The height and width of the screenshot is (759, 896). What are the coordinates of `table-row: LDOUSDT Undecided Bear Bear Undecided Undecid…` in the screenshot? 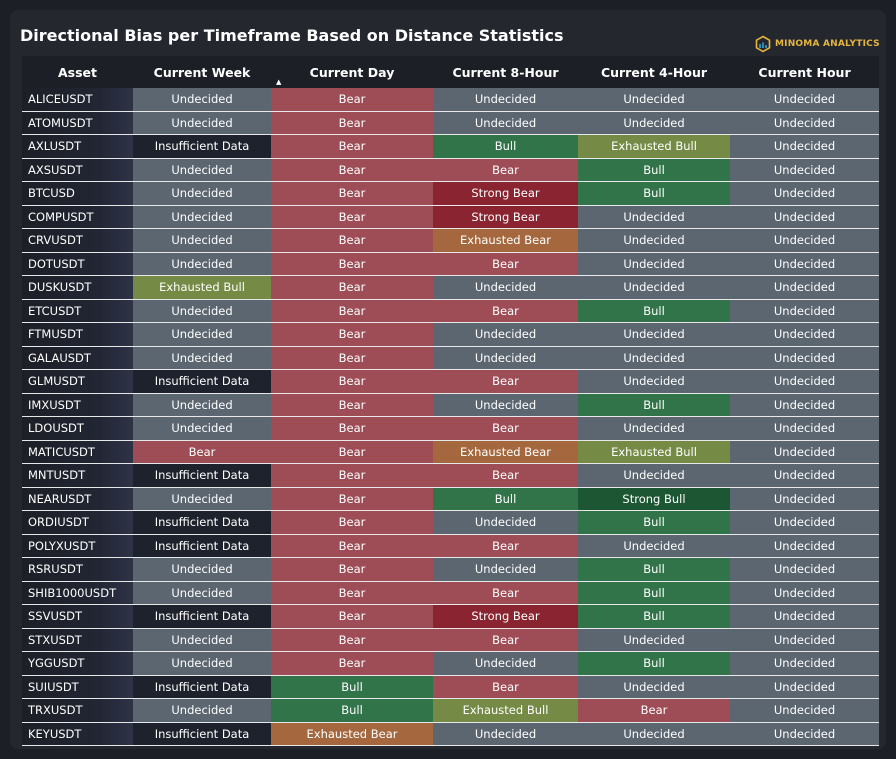 It's located at (450, 428).